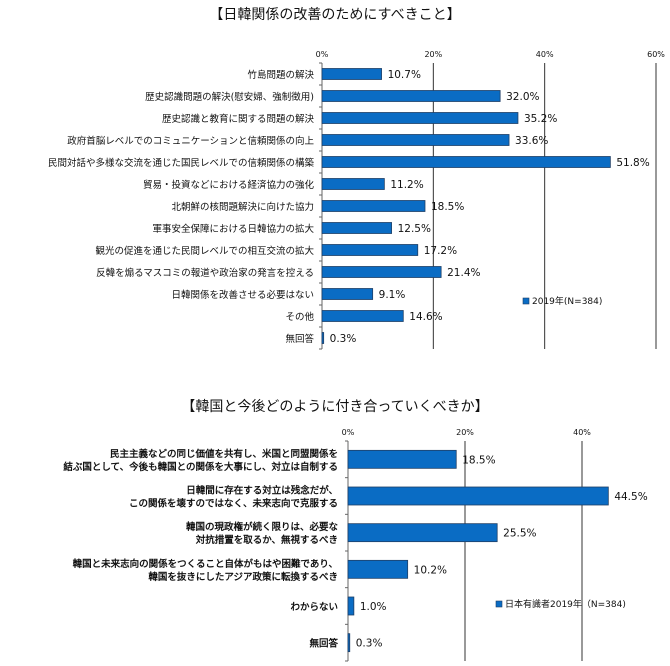  Describe the element at coordinates (334, 15) in the screenshot. I see `chart1-title: 【日韓関係の改善のためにすべきこと】` at that location.